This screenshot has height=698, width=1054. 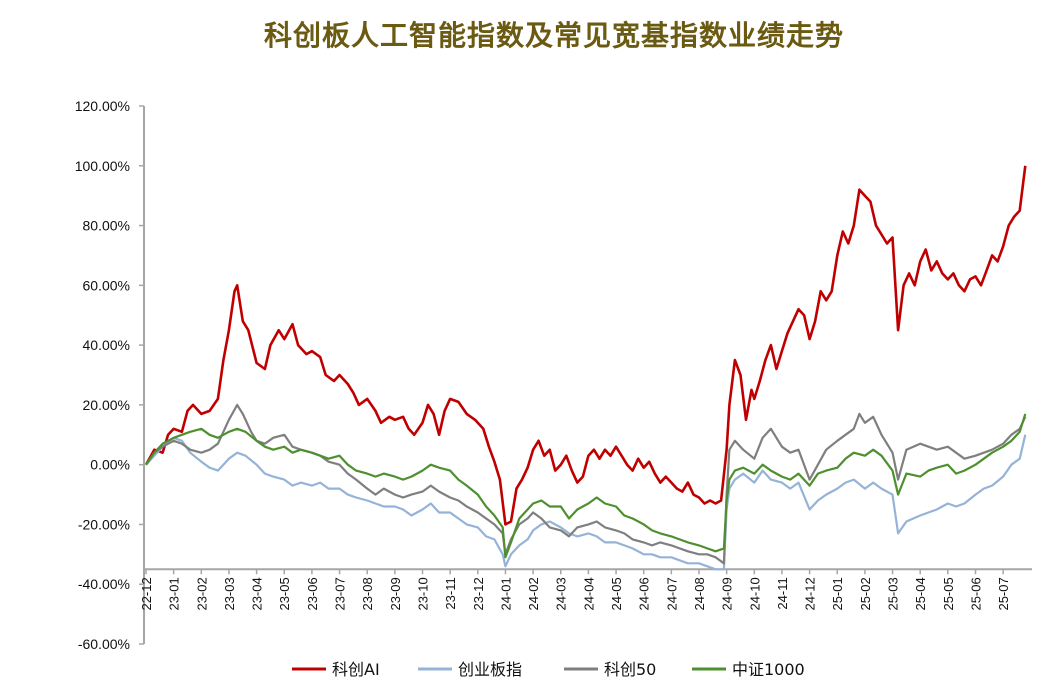 I want to click on x-tick-label: 23-12, so click(x=478, y=593).